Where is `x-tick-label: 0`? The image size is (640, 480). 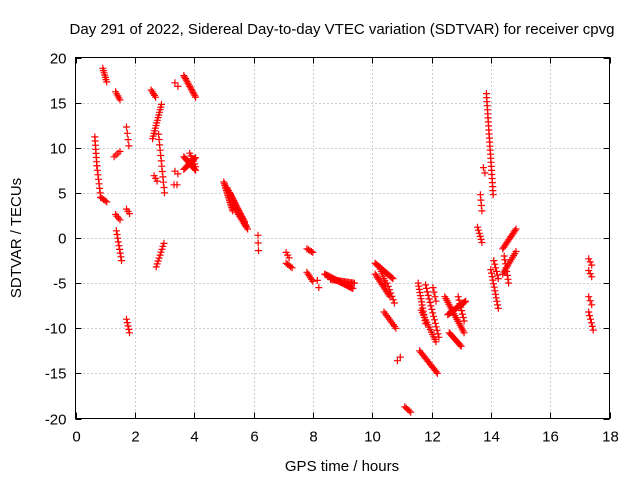
x-tick-label: 0 is located at coordinates (76, 437).